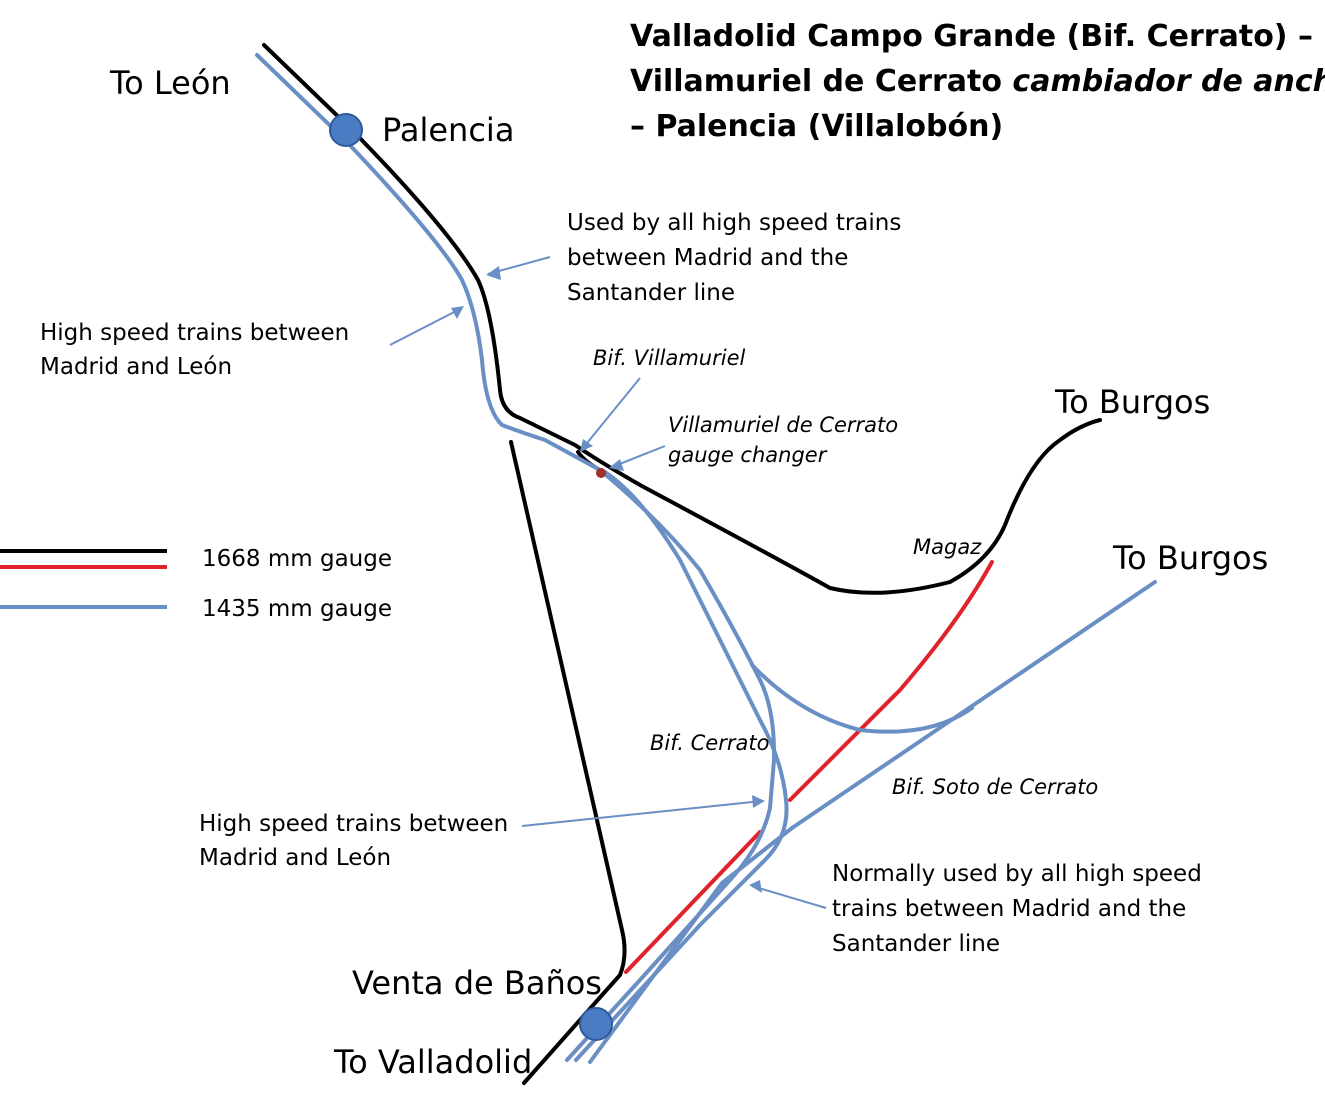 This screenshot has height=1107, width=1325. I want to click on track-iberian-venta-palencia, so click(568, 762).